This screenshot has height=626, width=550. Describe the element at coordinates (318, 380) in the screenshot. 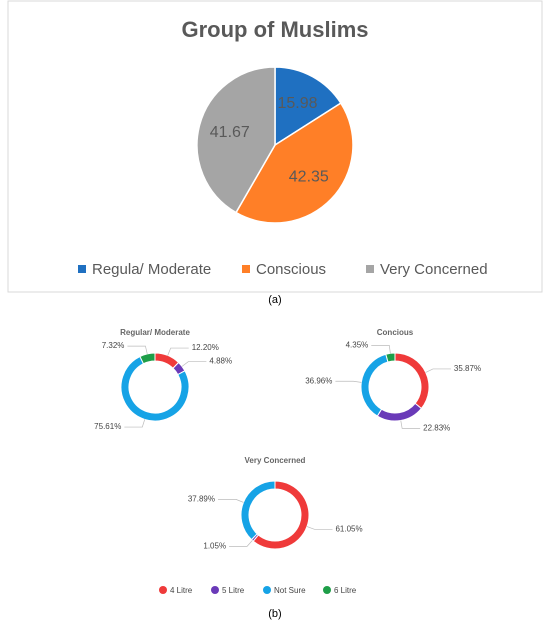

I see `data-label: 36.96%` at that location.